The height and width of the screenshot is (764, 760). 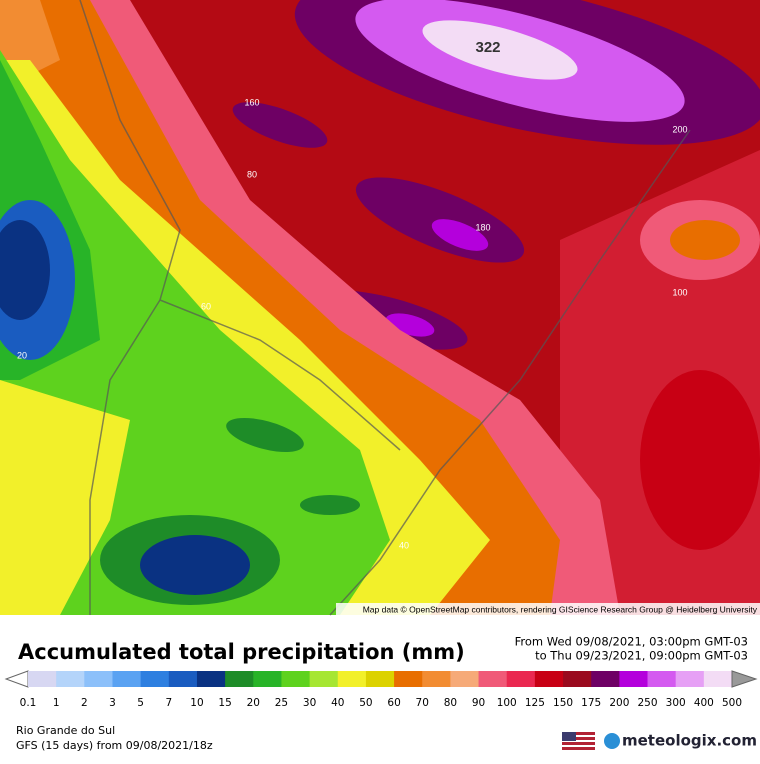 I want to click on colorbar-label: 80, so click(x=450, y=703).